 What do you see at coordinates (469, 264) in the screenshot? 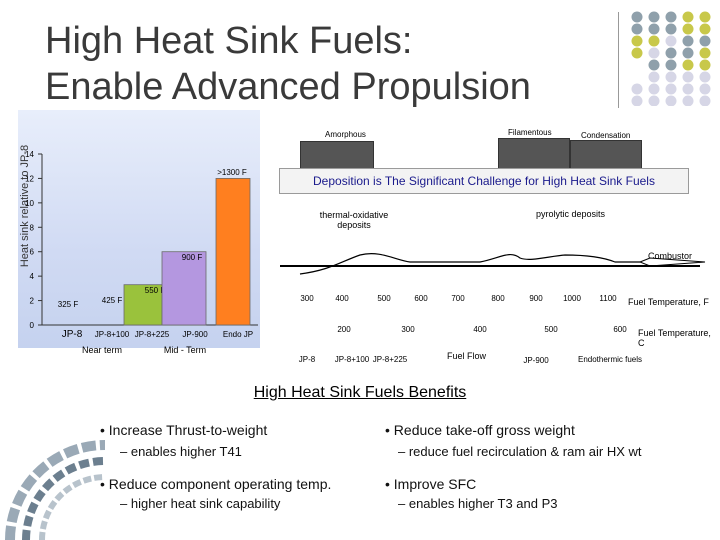
I see `deposit-profile-curve` at bounding box center [469, 264].